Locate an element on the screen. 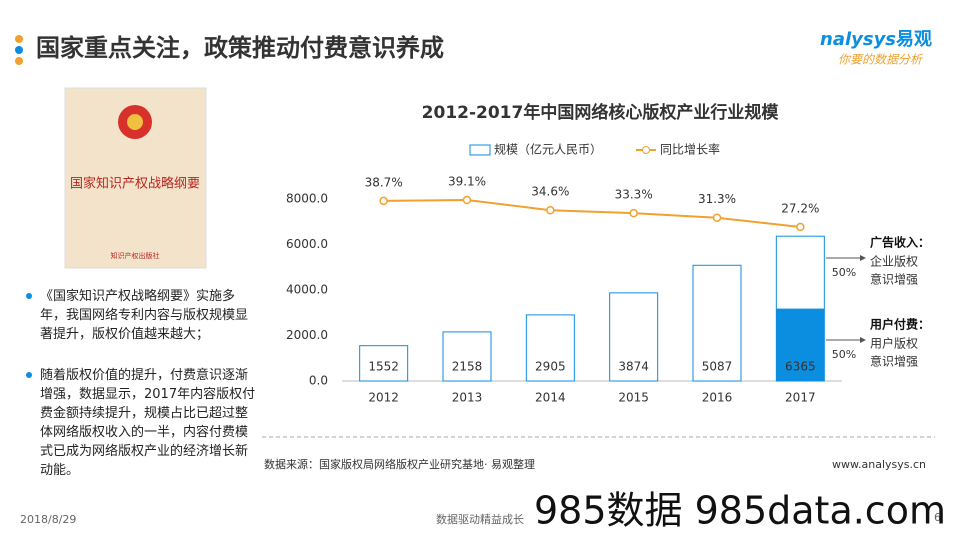  y-tick-label: 8000.0 is located at coordinates (307, 199).